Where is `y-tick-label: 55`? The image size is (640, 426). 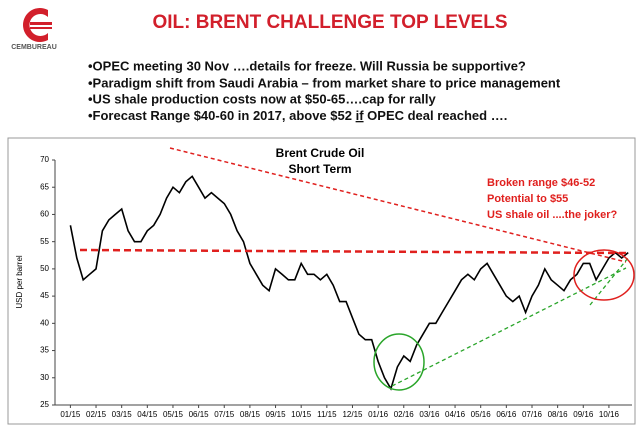
y-tick-label: 55 is located at coordinates (44, 241).